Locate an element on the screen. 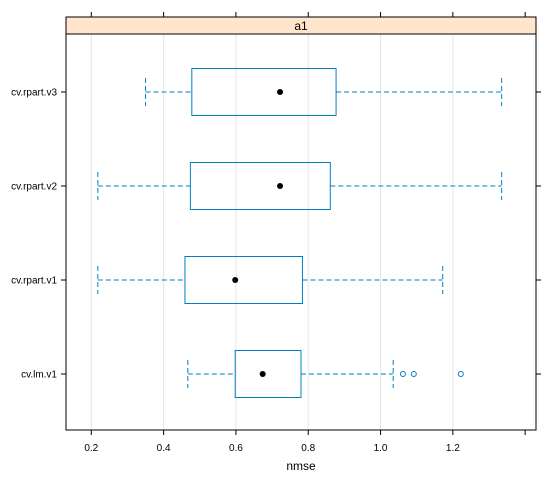 The image size is (543, 480). panel-strip-title: a1 is located at coordinates (301, 26).